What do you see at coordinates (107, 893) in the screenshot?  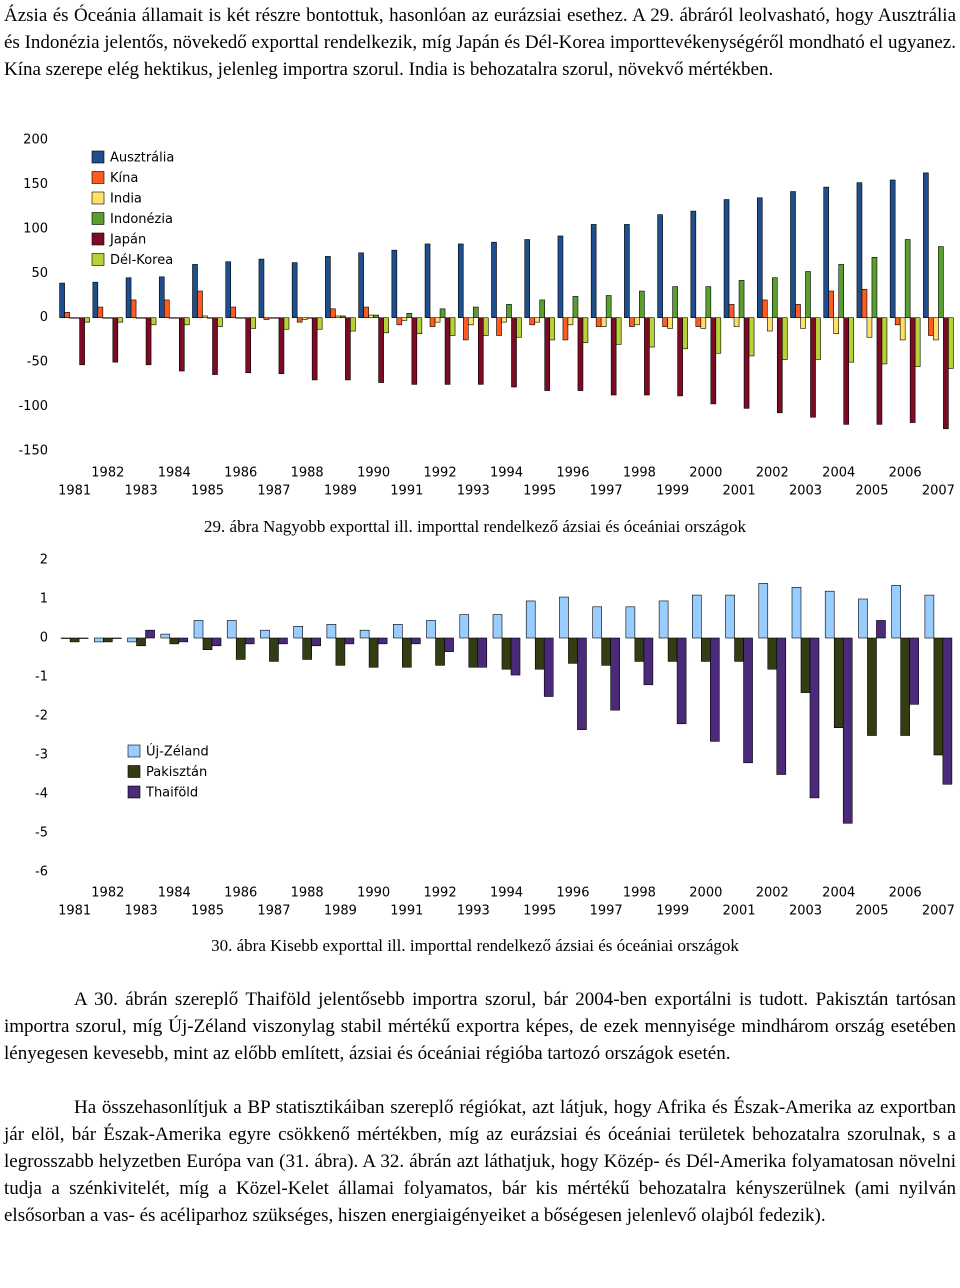 I see `x-tick-label: 1982` at bounding box center [107, 893].